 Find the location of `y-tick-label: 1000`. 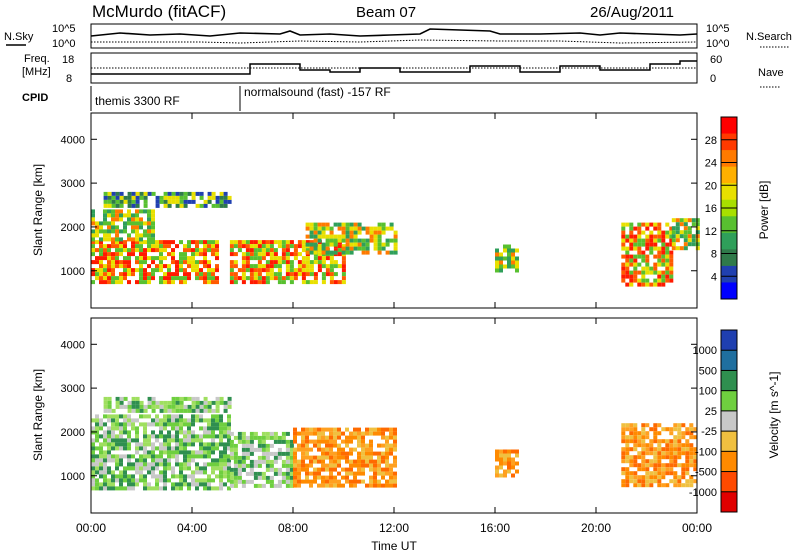

y-tick-label: 1000 is located at coordinates (73, 272).